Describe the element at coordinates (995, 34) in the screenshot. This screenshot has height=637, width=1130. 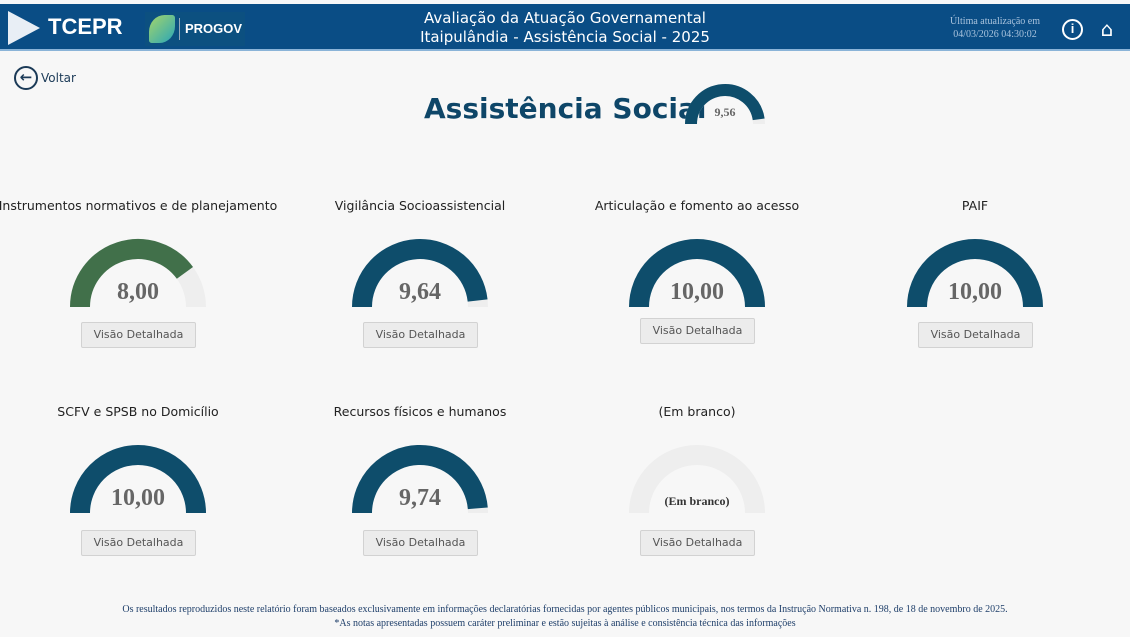
I see `last-update-value: 04/03/2026 04:30:02` at that location.